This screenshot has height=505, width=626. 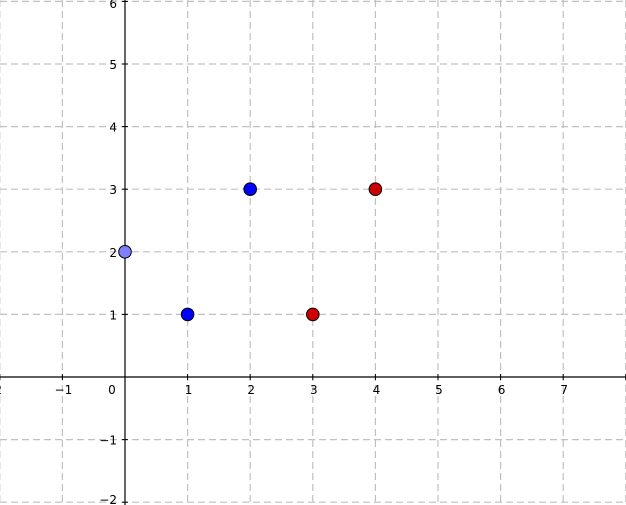 I want to click on y-tick-label: −2, so click(x=108, y=499).